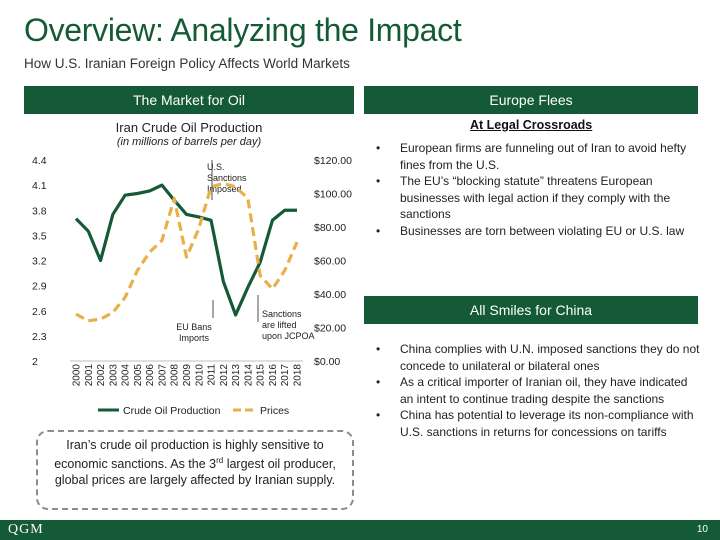  I want to click on company-logo: QGM, so click(26, 529).